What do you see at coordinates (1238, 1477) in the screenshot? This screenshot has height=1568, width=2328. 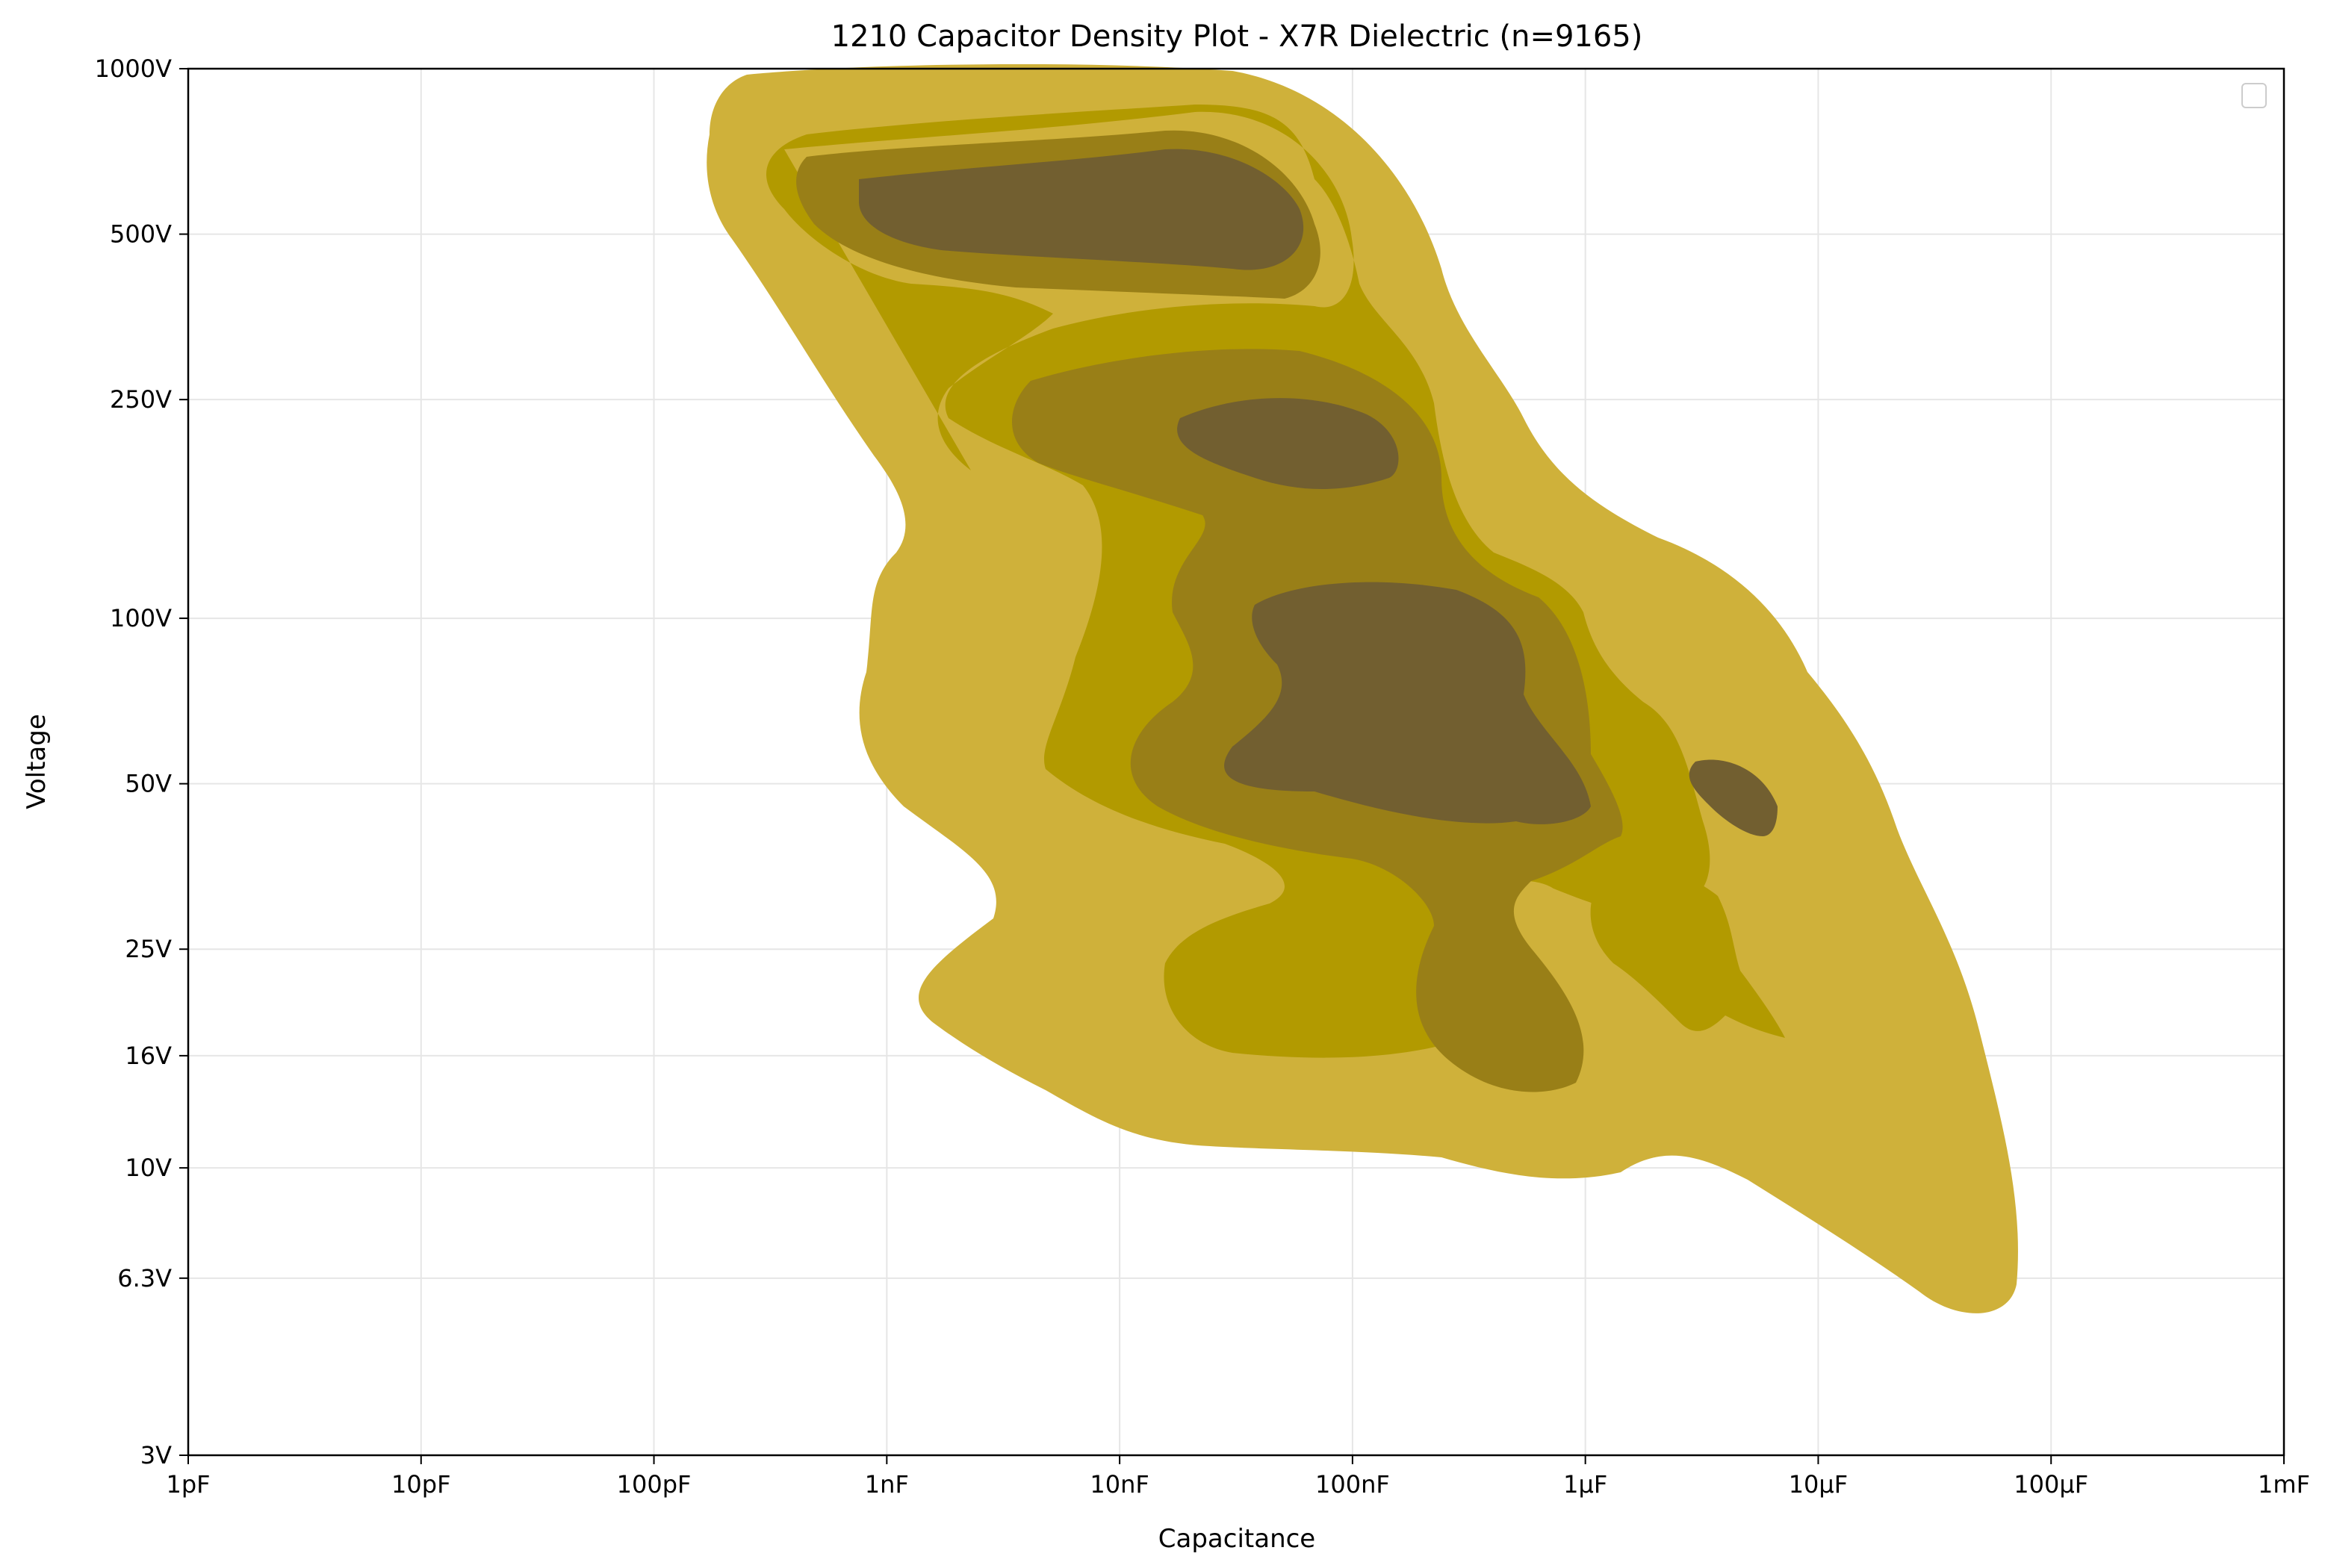 I see `x-axis-ticks: 1pF 10pF 100pF 1nF 10nF 100nF 1µF 10µF 100µF 1mF` at bounding box center [1238, 1477].